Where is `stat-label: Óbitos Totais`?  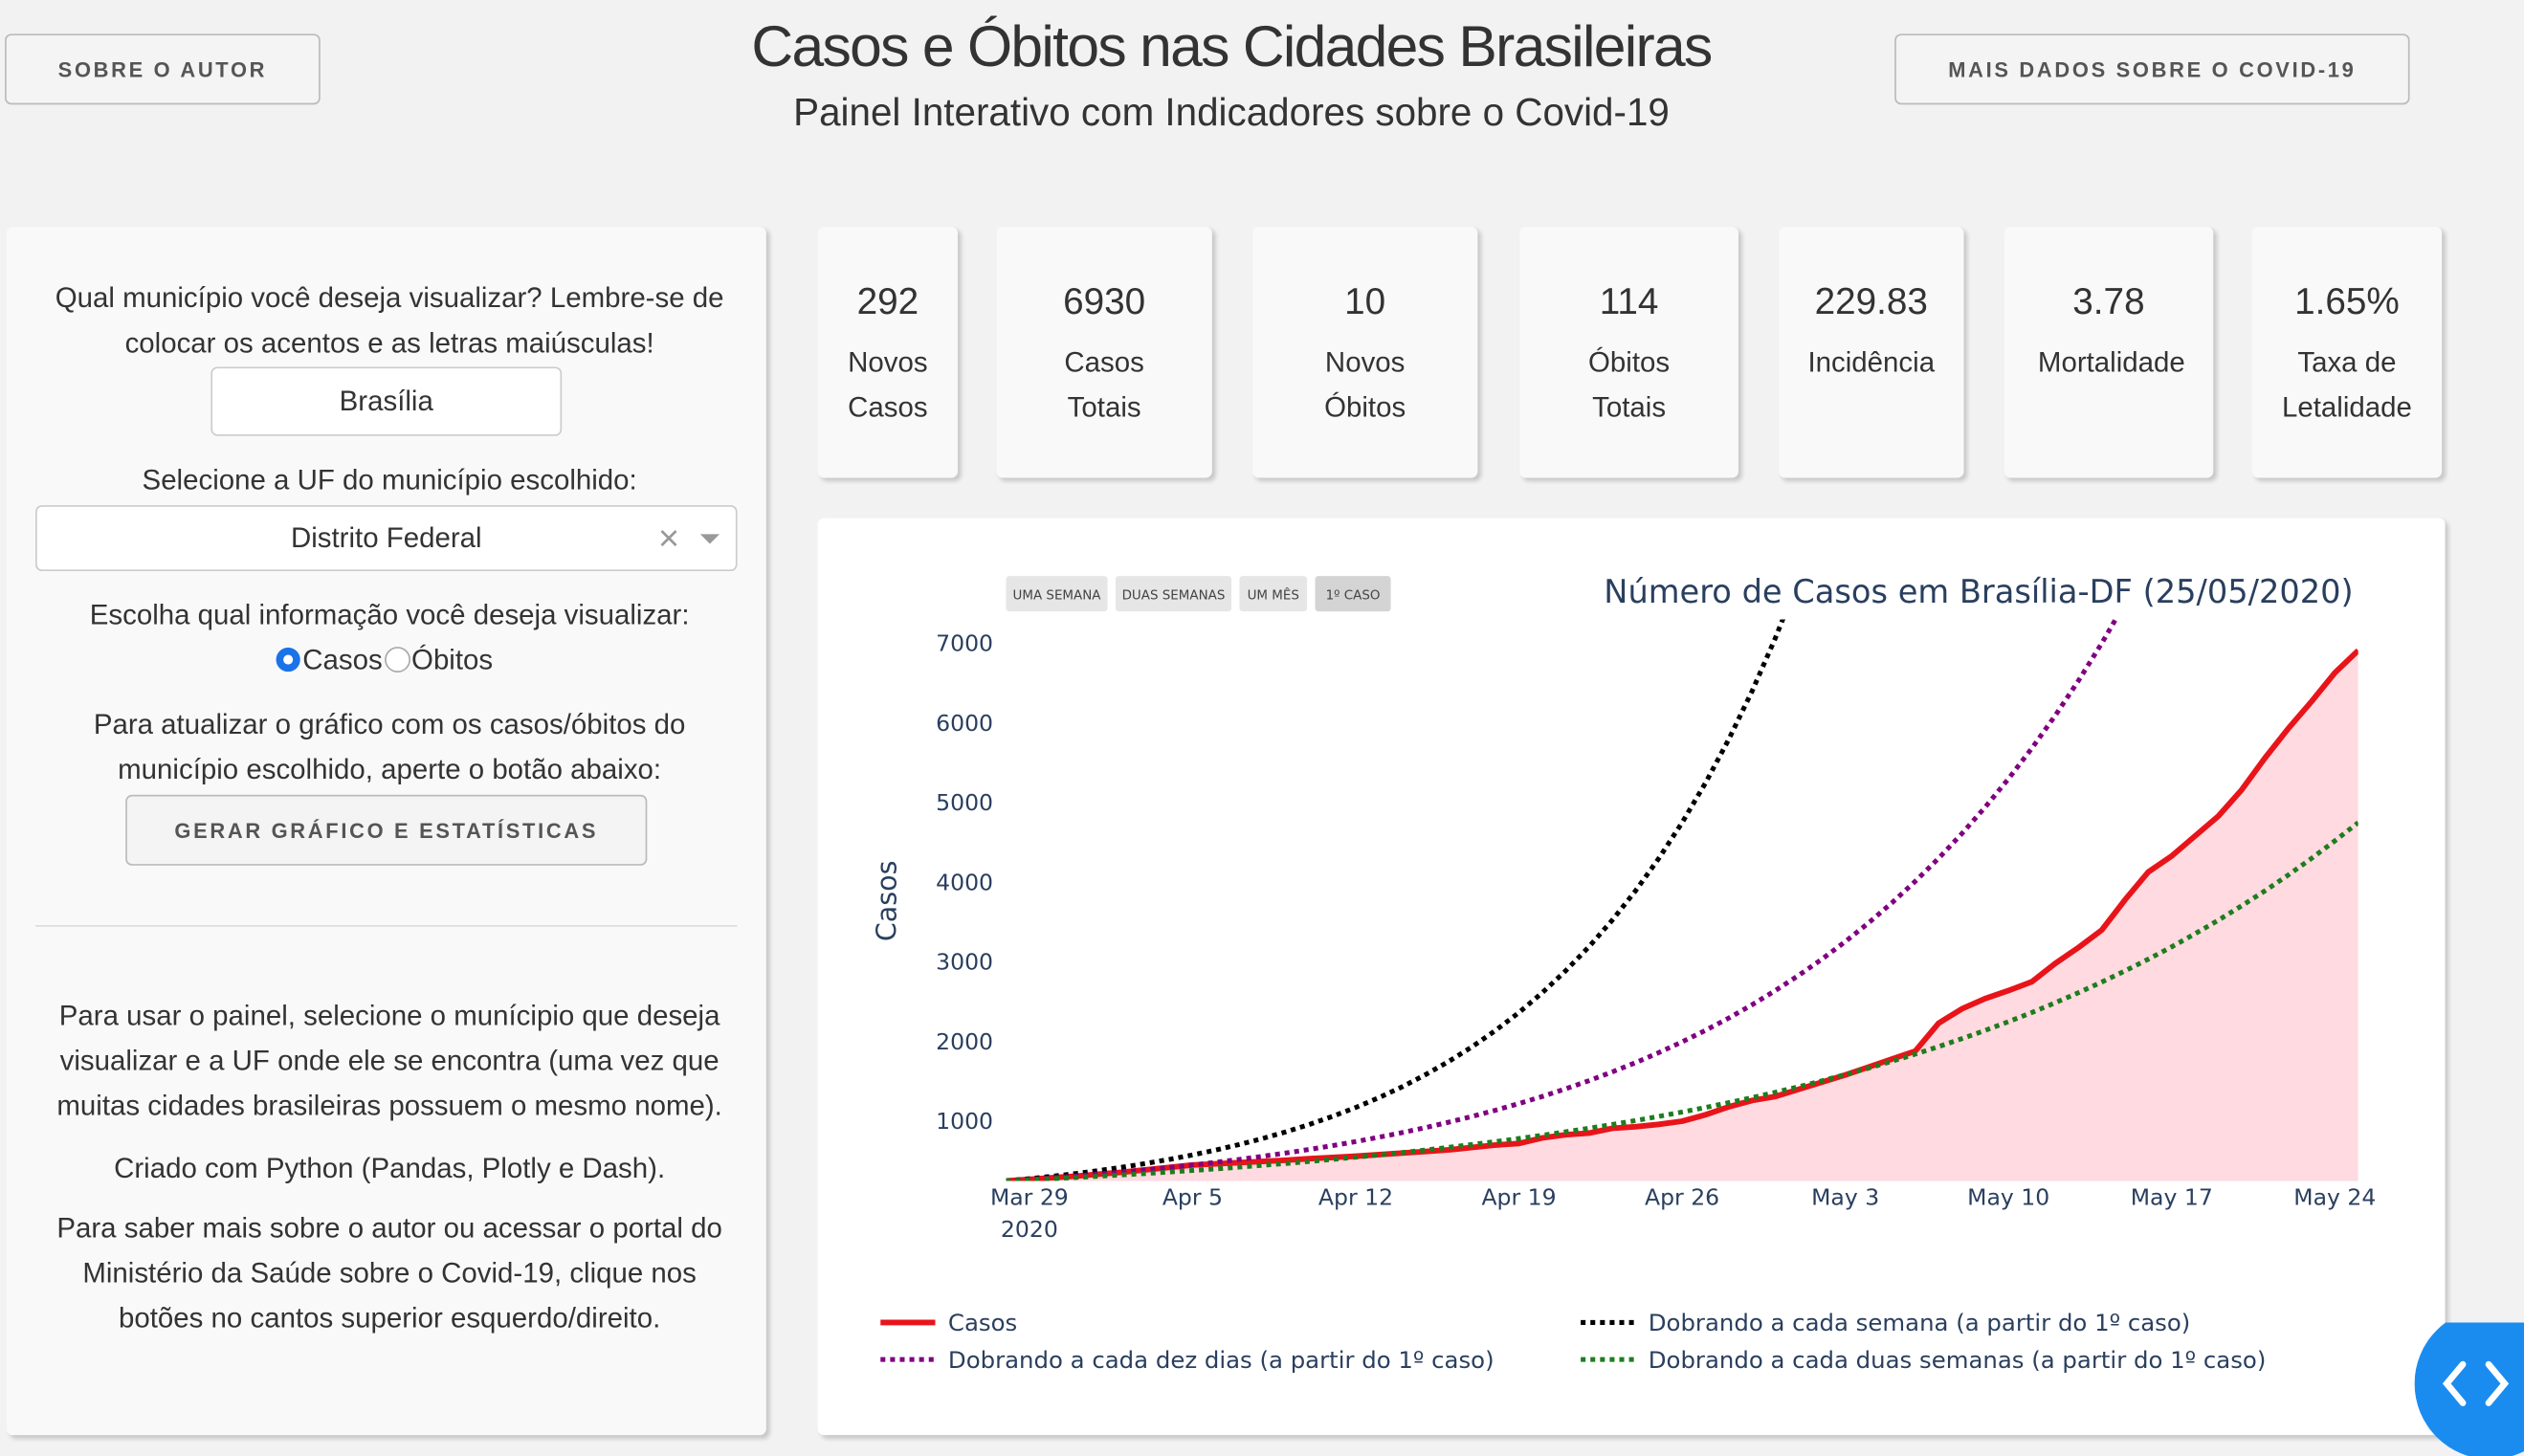
stat-label: Óbitos Totais is located at coordinates (1630, 384).